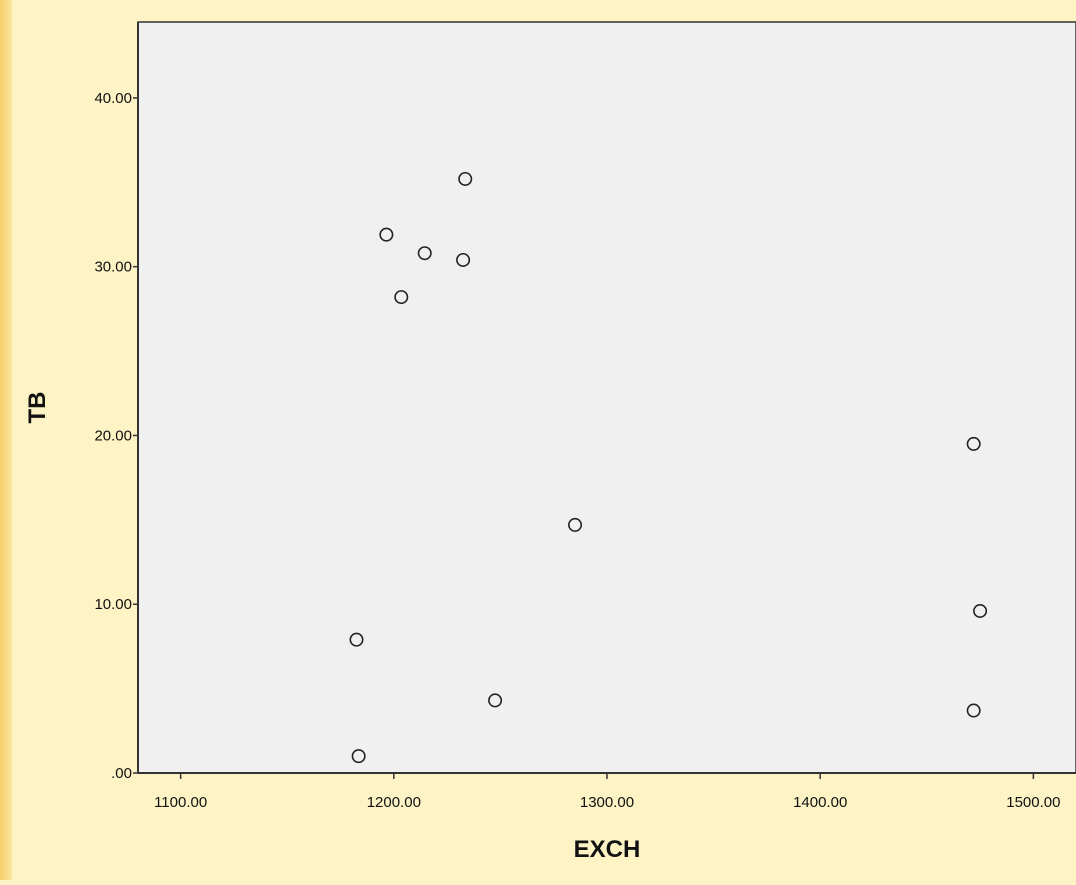  I want to click on x-tick-label: 1100.00, so click(180, 802).